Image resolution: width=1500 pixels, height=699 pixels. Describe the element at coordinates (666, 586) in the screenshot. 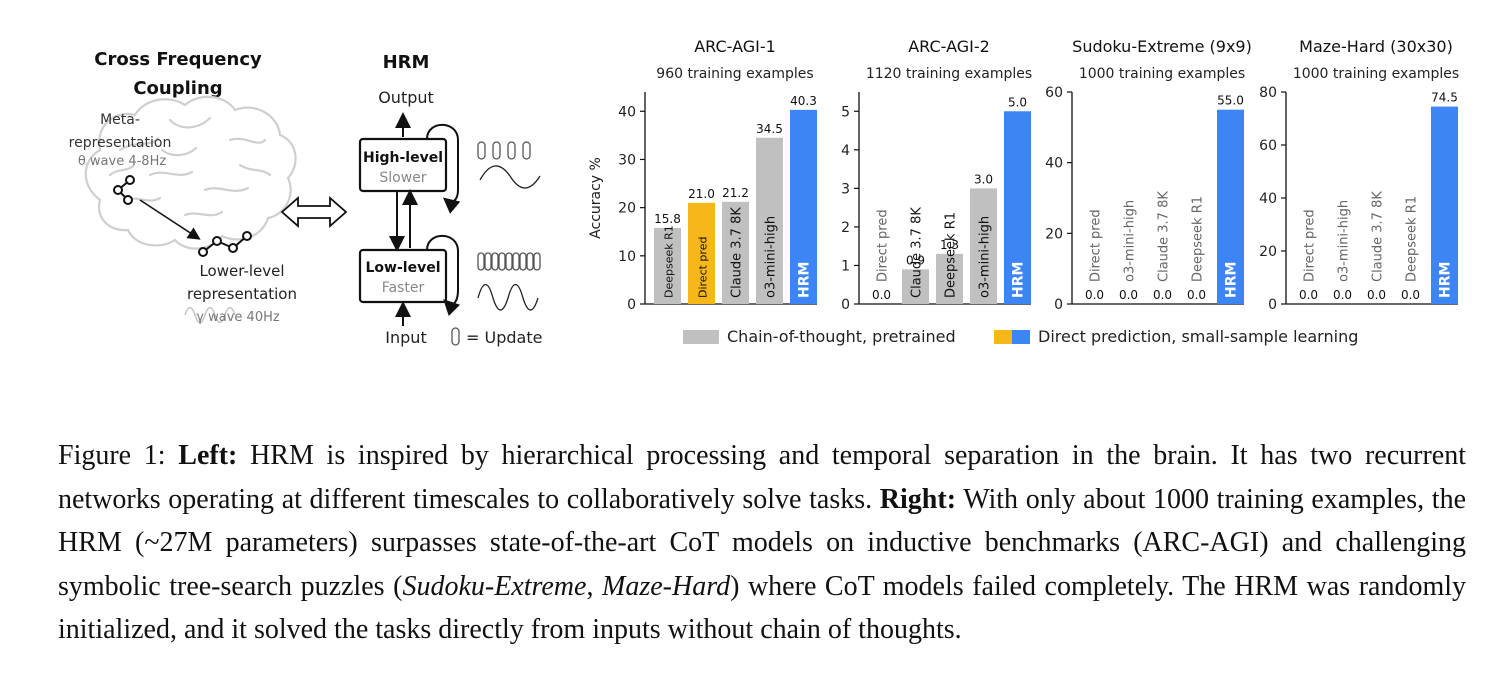

I see `caption-italic2: Maze-Hard` at that location.